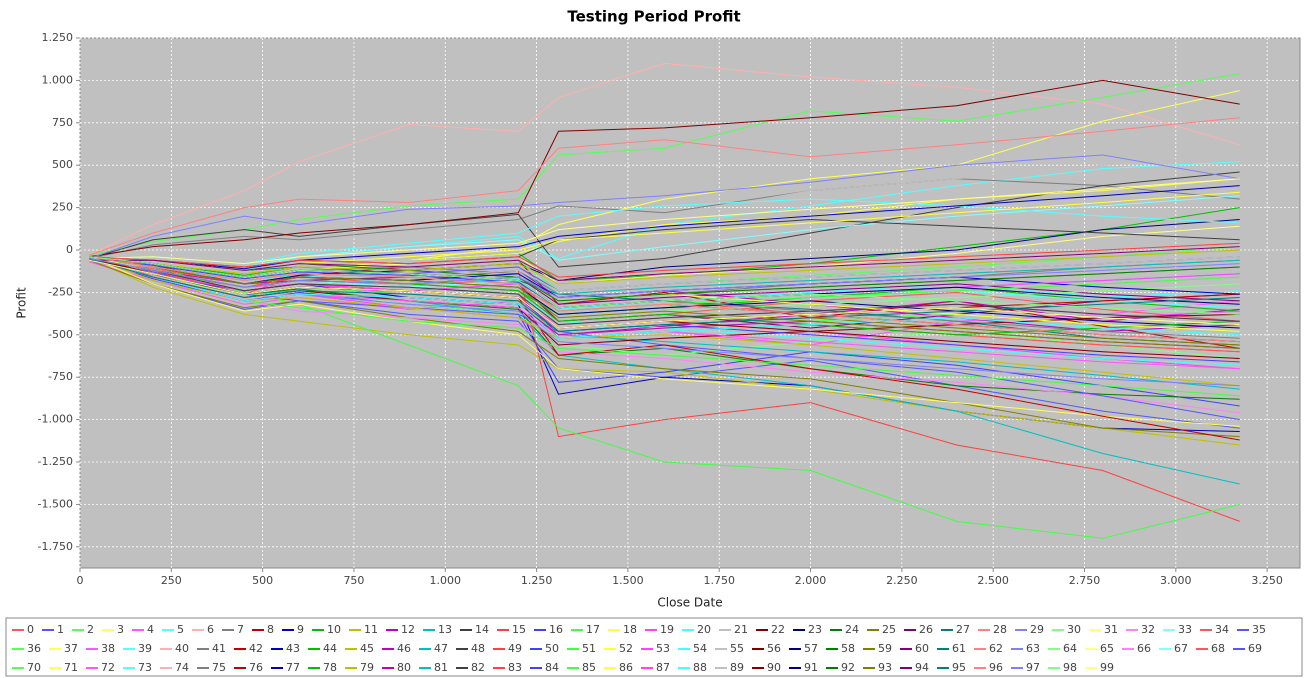 The image size is (1308, 678). Describe the element at coordinates (210, 629) in the screenshot. I see `legend-label: 6` at that location.